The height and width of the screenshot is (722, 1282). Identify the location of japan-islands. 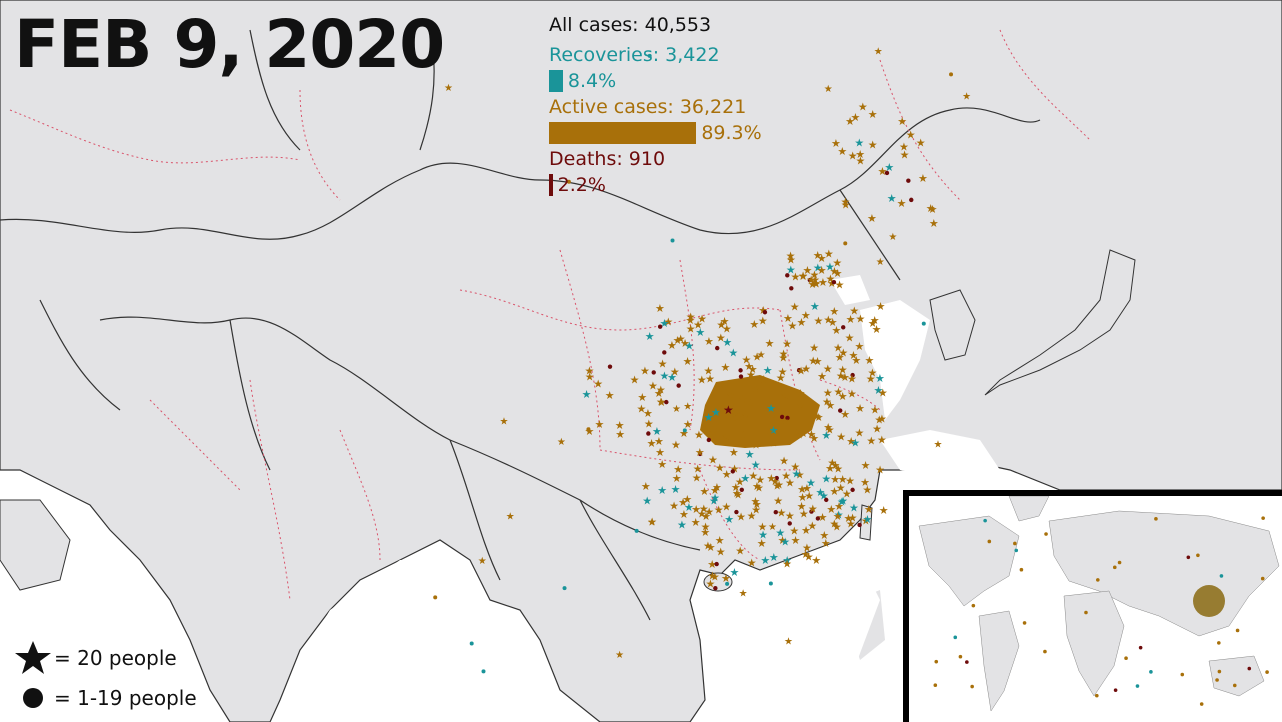
(1060, 322).